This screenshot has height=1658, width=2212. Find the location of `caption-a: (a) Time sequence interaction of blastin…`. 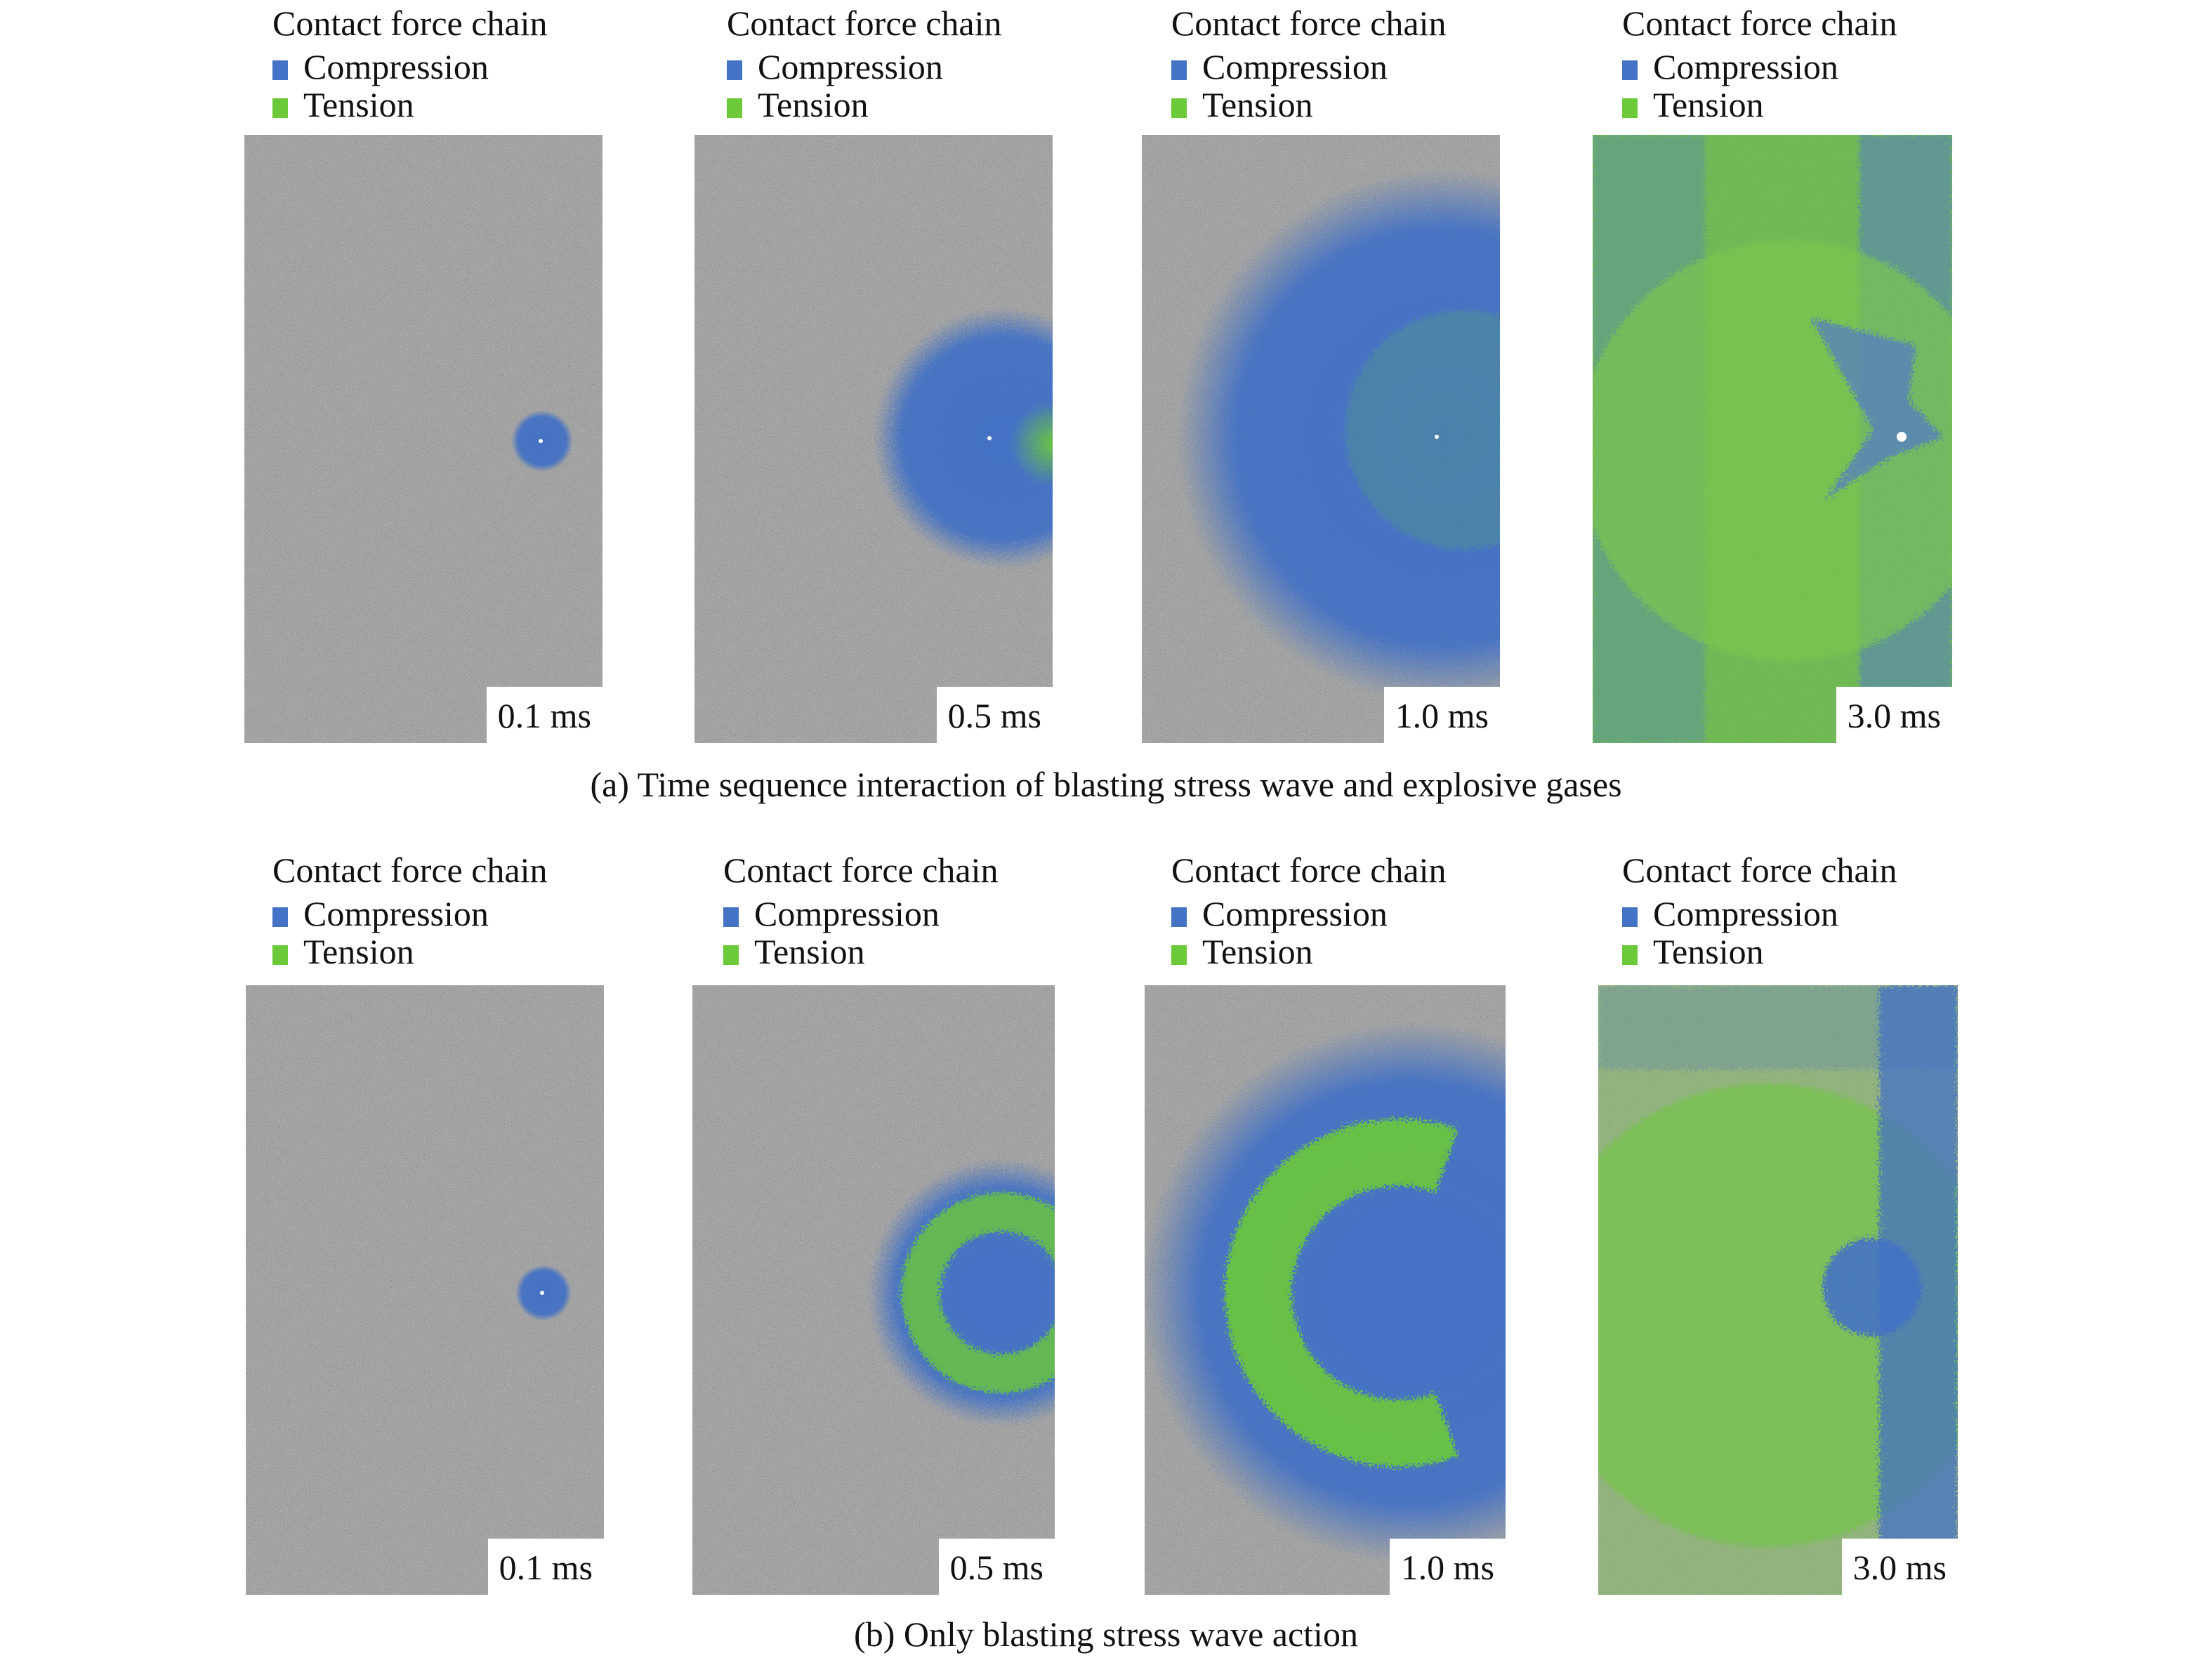

caption-a: (a) Time sequence interaction of blastin… is located at coordinates (1106, 785).